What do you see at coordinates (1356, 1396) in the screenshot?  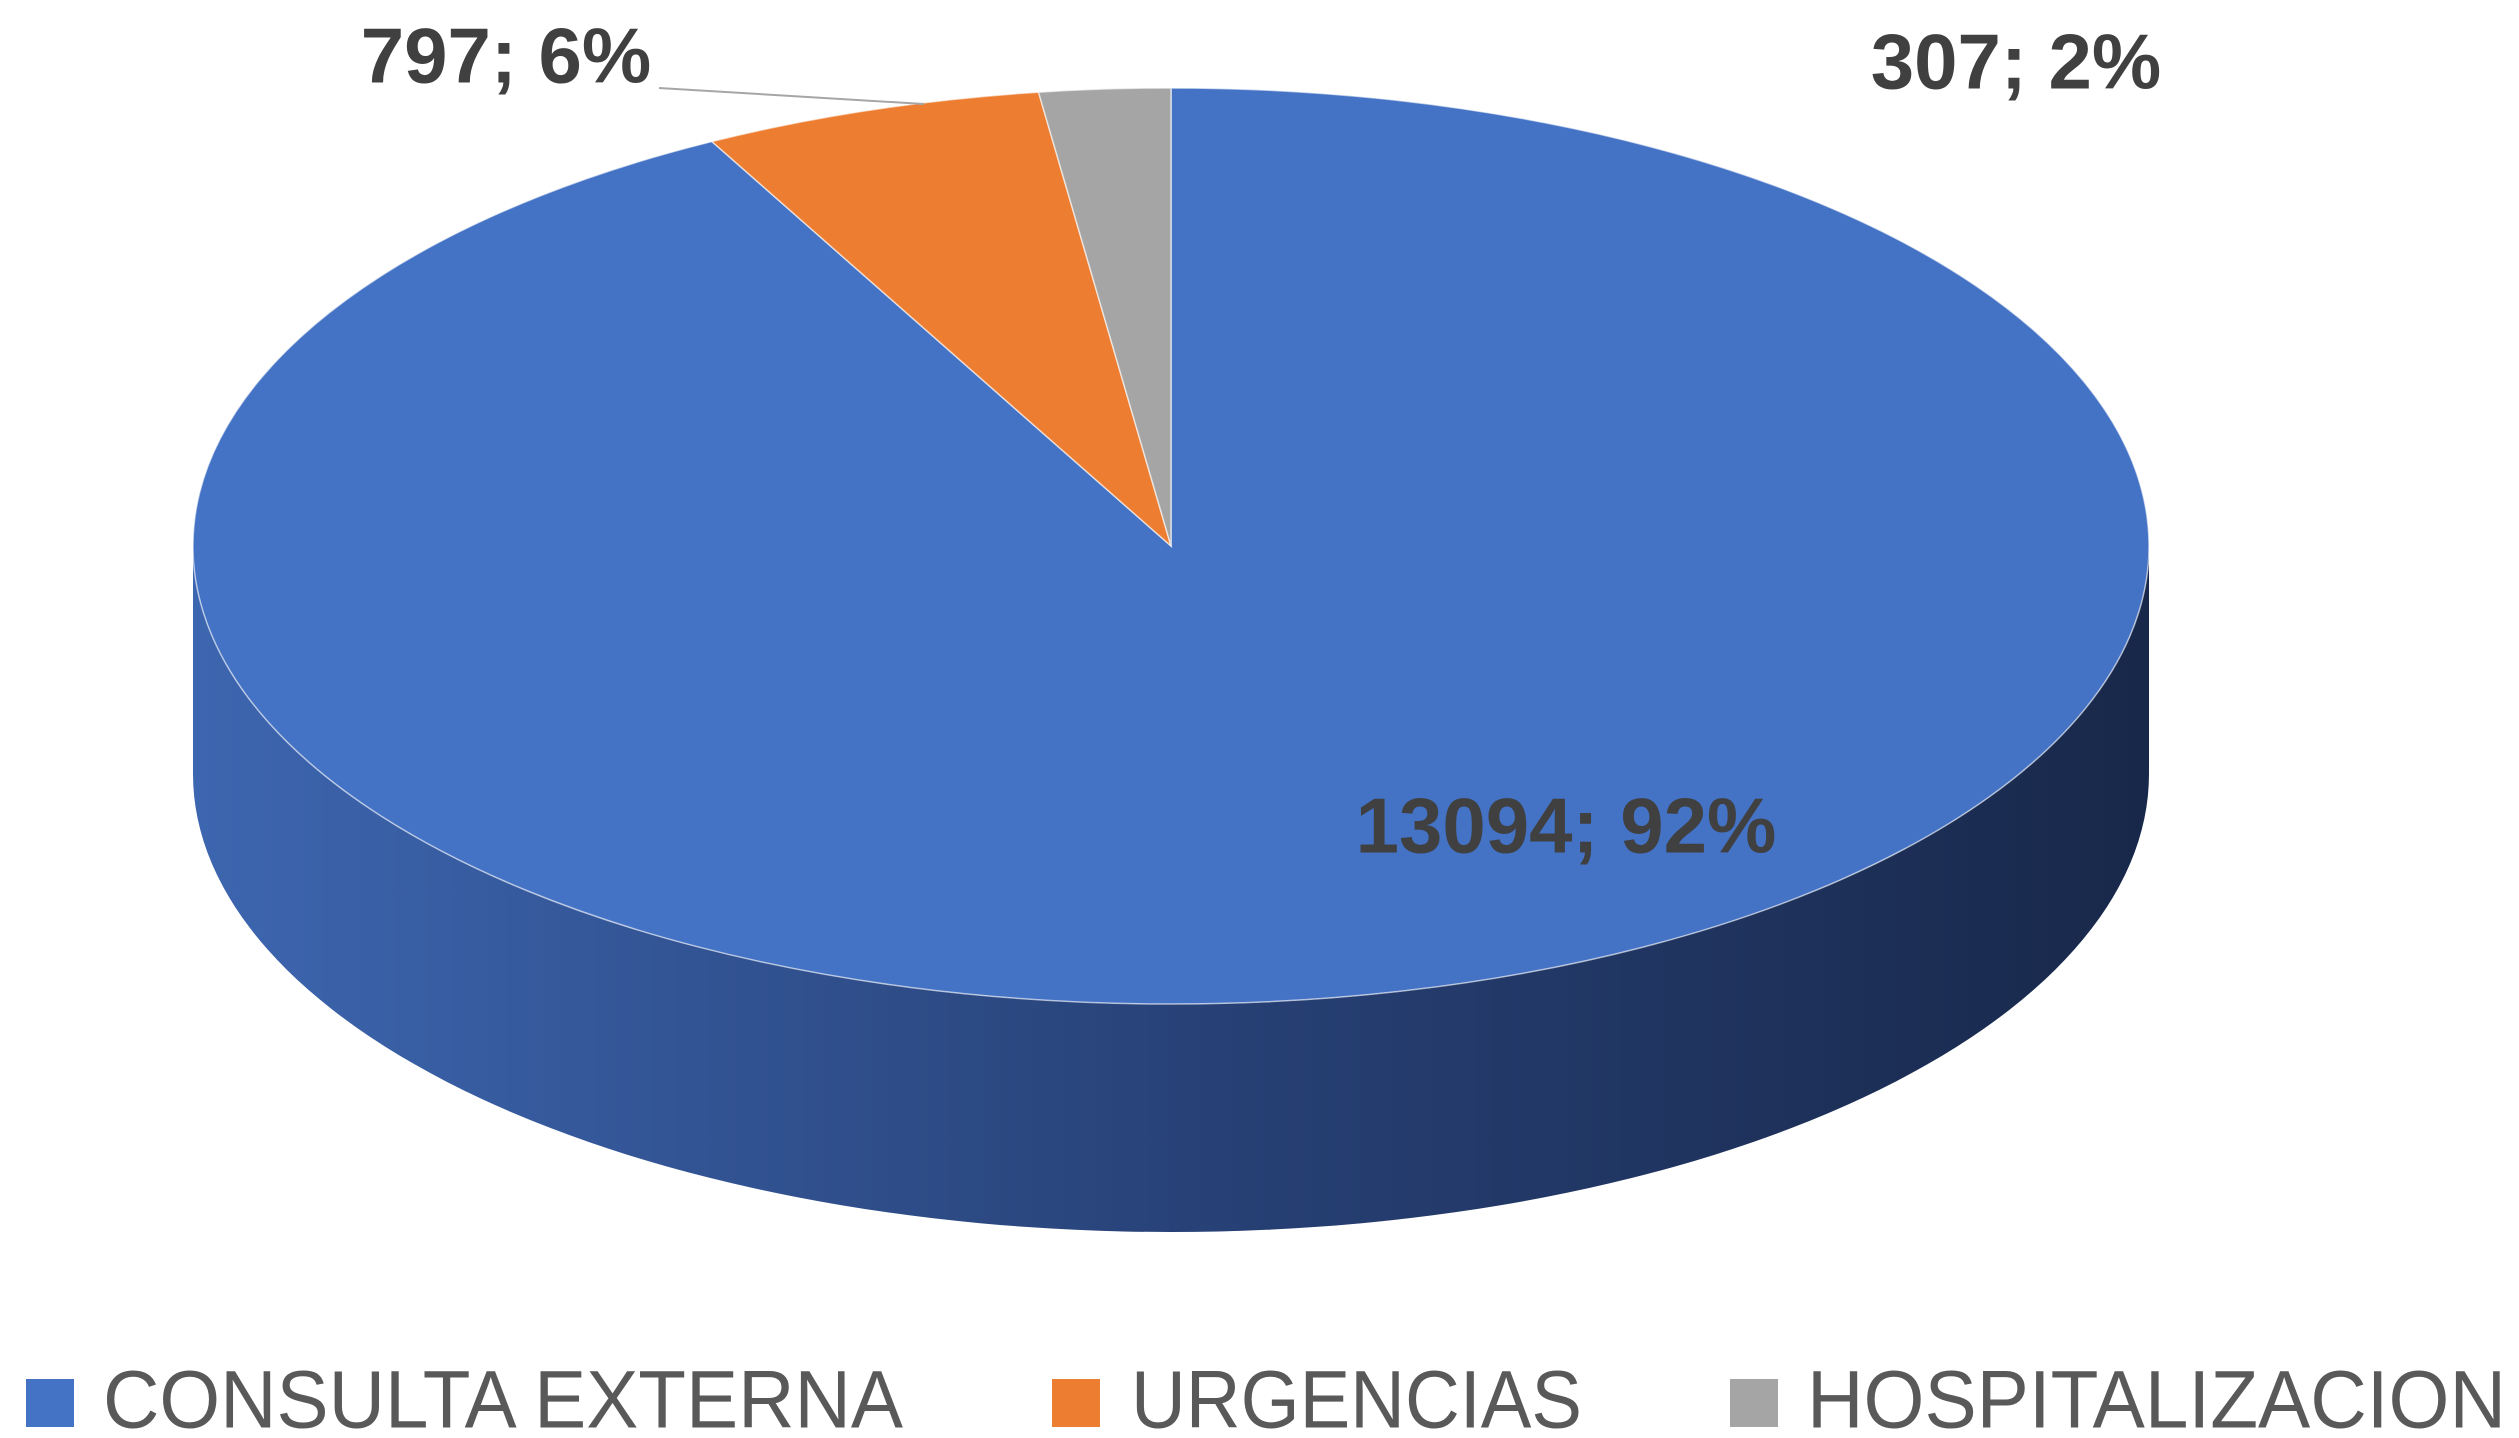 I see `legend-label: URGENCIAS` at bounding box center [1356, 1396].